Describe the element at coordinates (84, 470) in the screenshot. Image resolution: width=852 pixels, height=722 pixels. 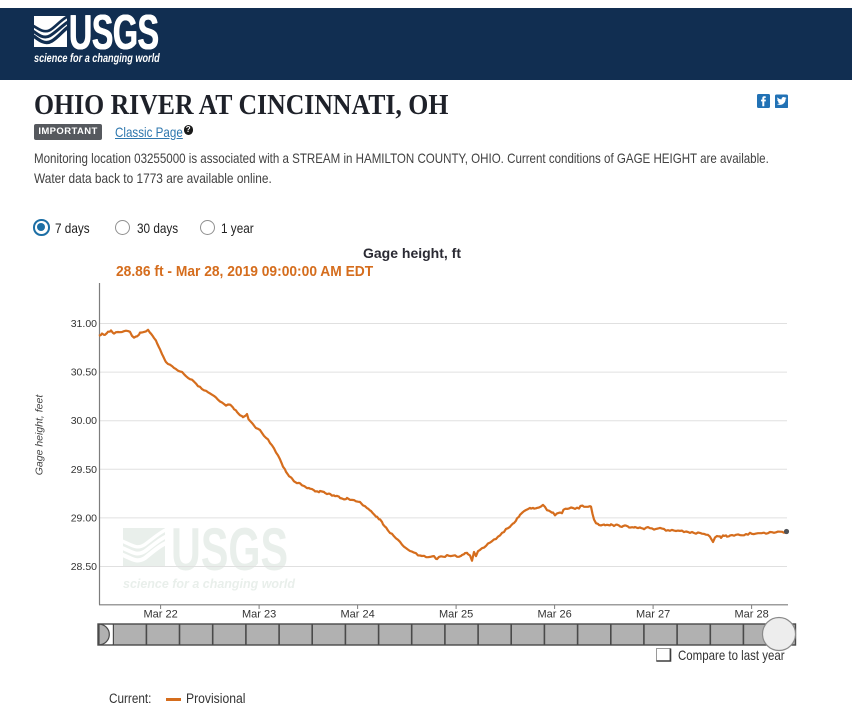
I see `svg-text: 29.50` at that location.